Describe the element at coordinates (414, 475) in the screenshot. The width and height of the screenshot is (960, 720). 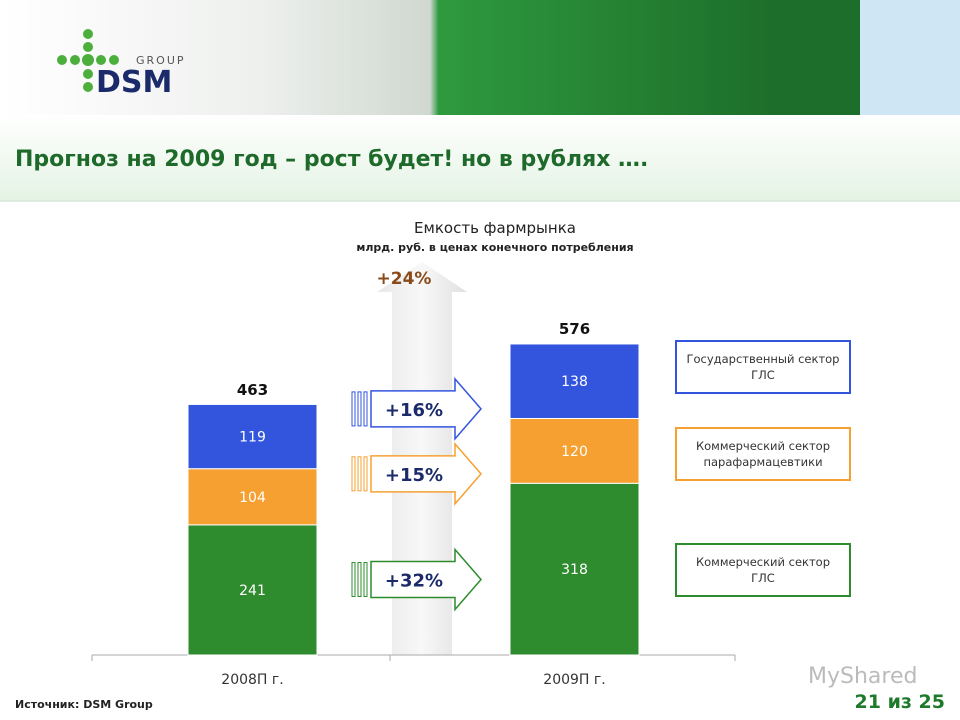
I see `growth-label: +15%` at that location.